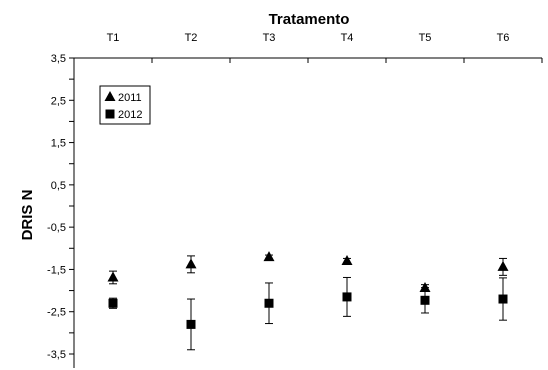 The width and height of the screenshot is (548, 370). I want to click on legend-square-icon, so click(110, 114).